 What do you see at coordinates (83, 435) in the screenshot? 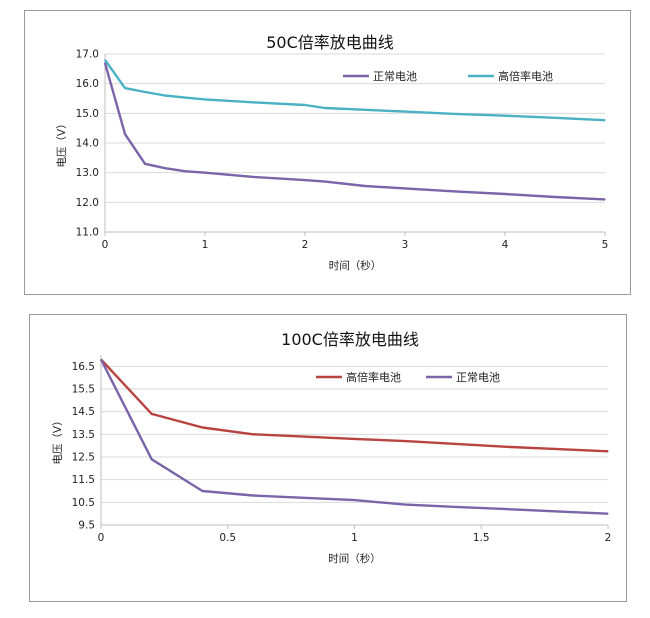
I see `chart1-y-tick-label: 13.5` at bounding box center [83, 435].